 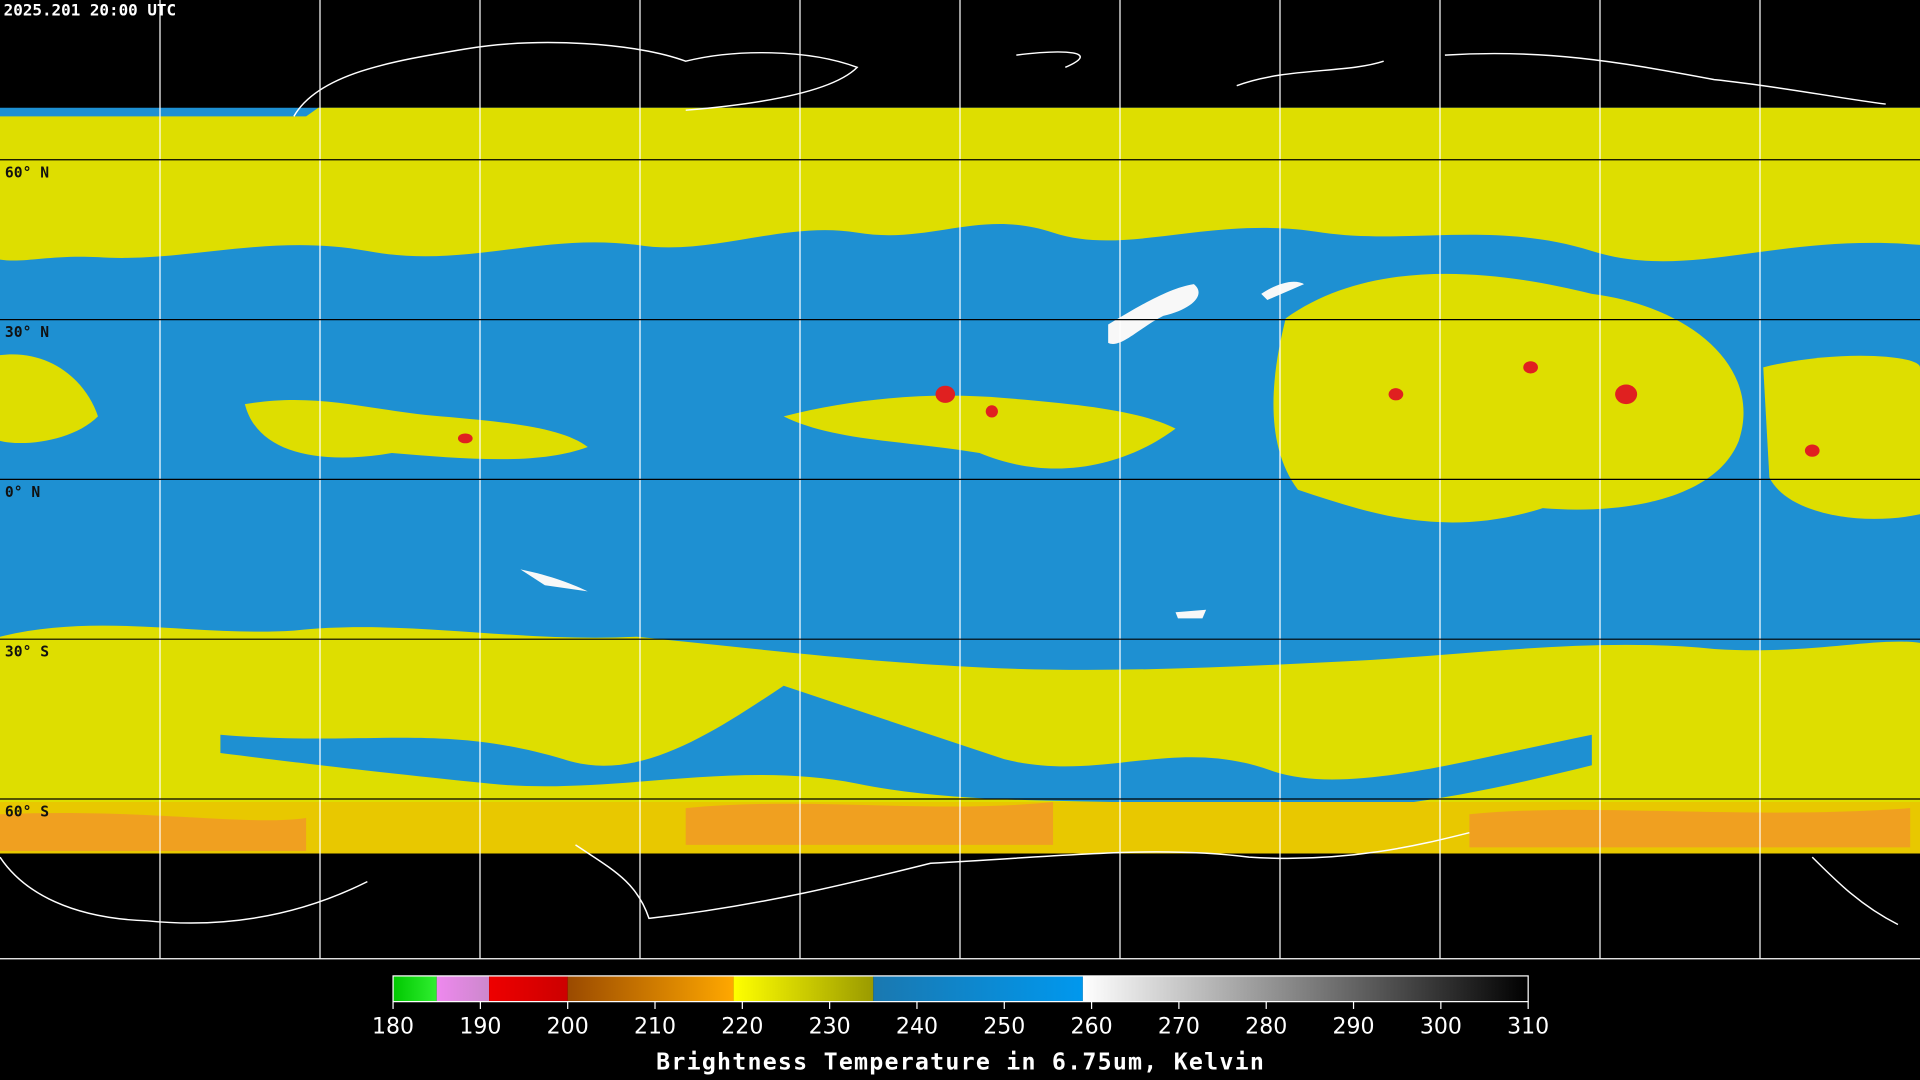 I want to click on itcz-africa, so click(x=979, y=432).